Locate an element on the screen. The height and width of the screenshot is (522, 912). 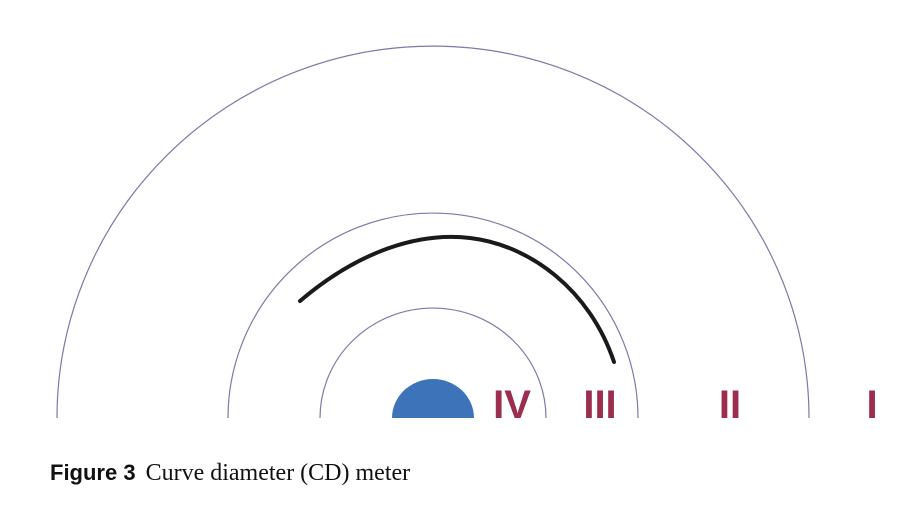
zone-label-i: I is located at coordinates (871, 405).